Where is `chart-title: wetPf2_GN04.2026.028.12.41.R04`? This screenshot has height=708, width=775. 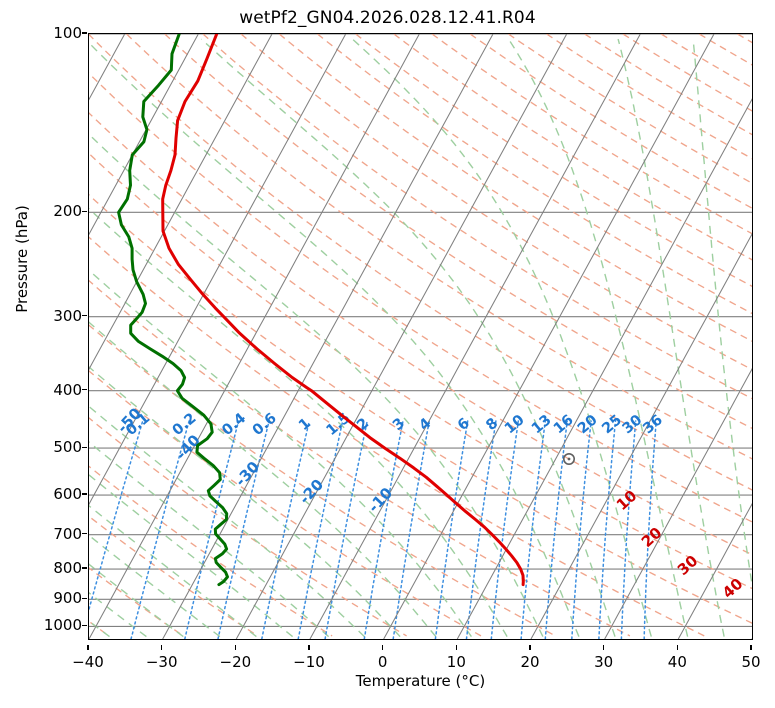
chart-title: wetPf2_GN04.2026.028.12.41.R04 is located at coordinates (387, 18).